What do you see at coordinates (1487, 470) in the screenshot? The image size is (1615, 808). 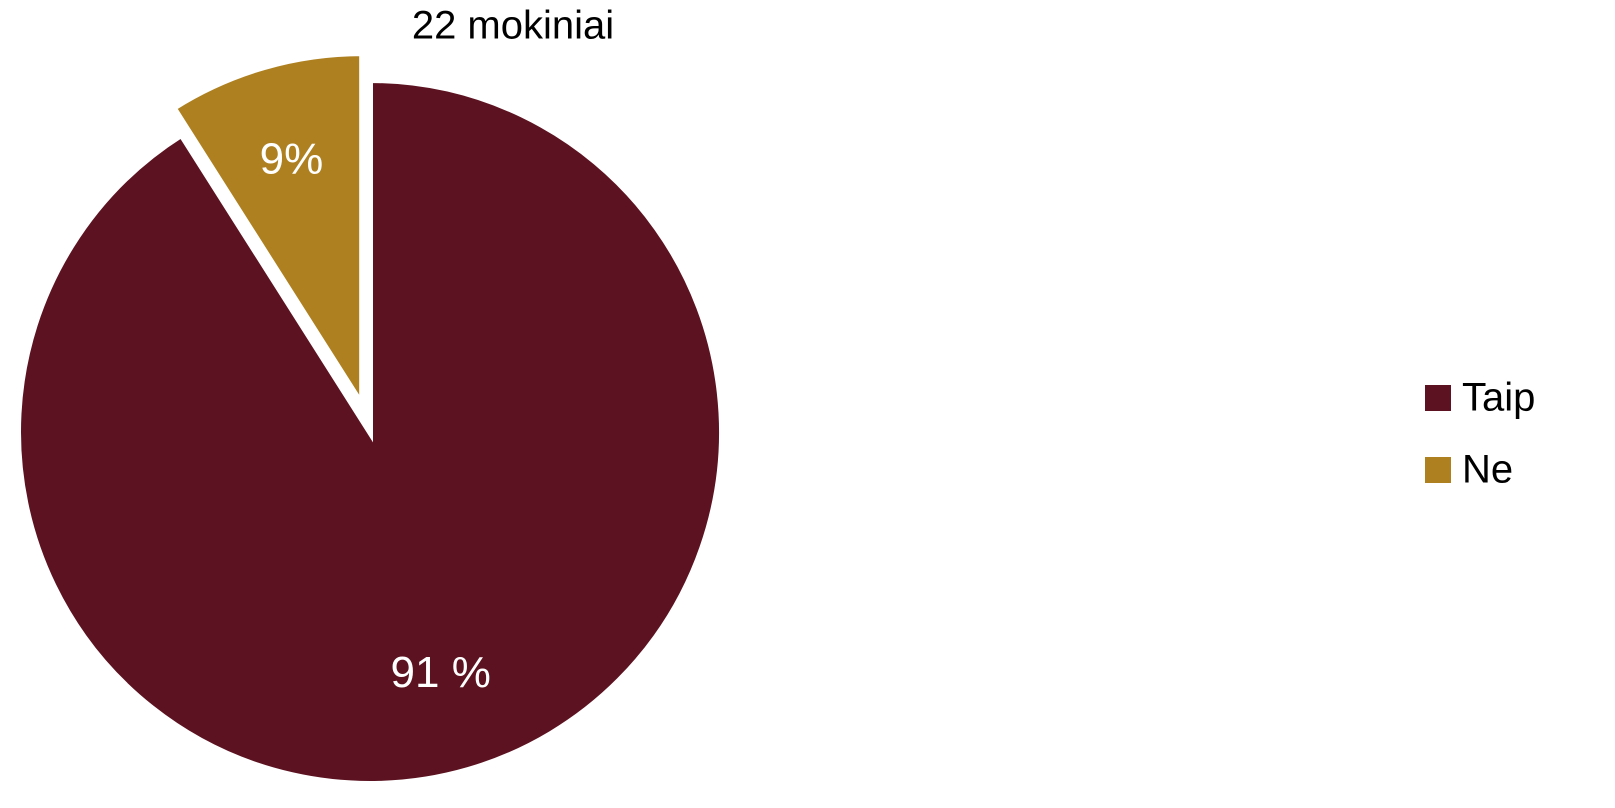 I see `legend-label: Ne` at bounding box center [1487, 470].